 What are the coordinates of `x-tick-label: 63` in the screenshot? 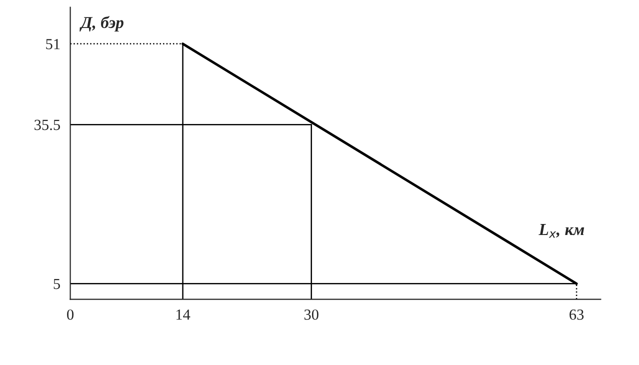 It's located at (577, 315).